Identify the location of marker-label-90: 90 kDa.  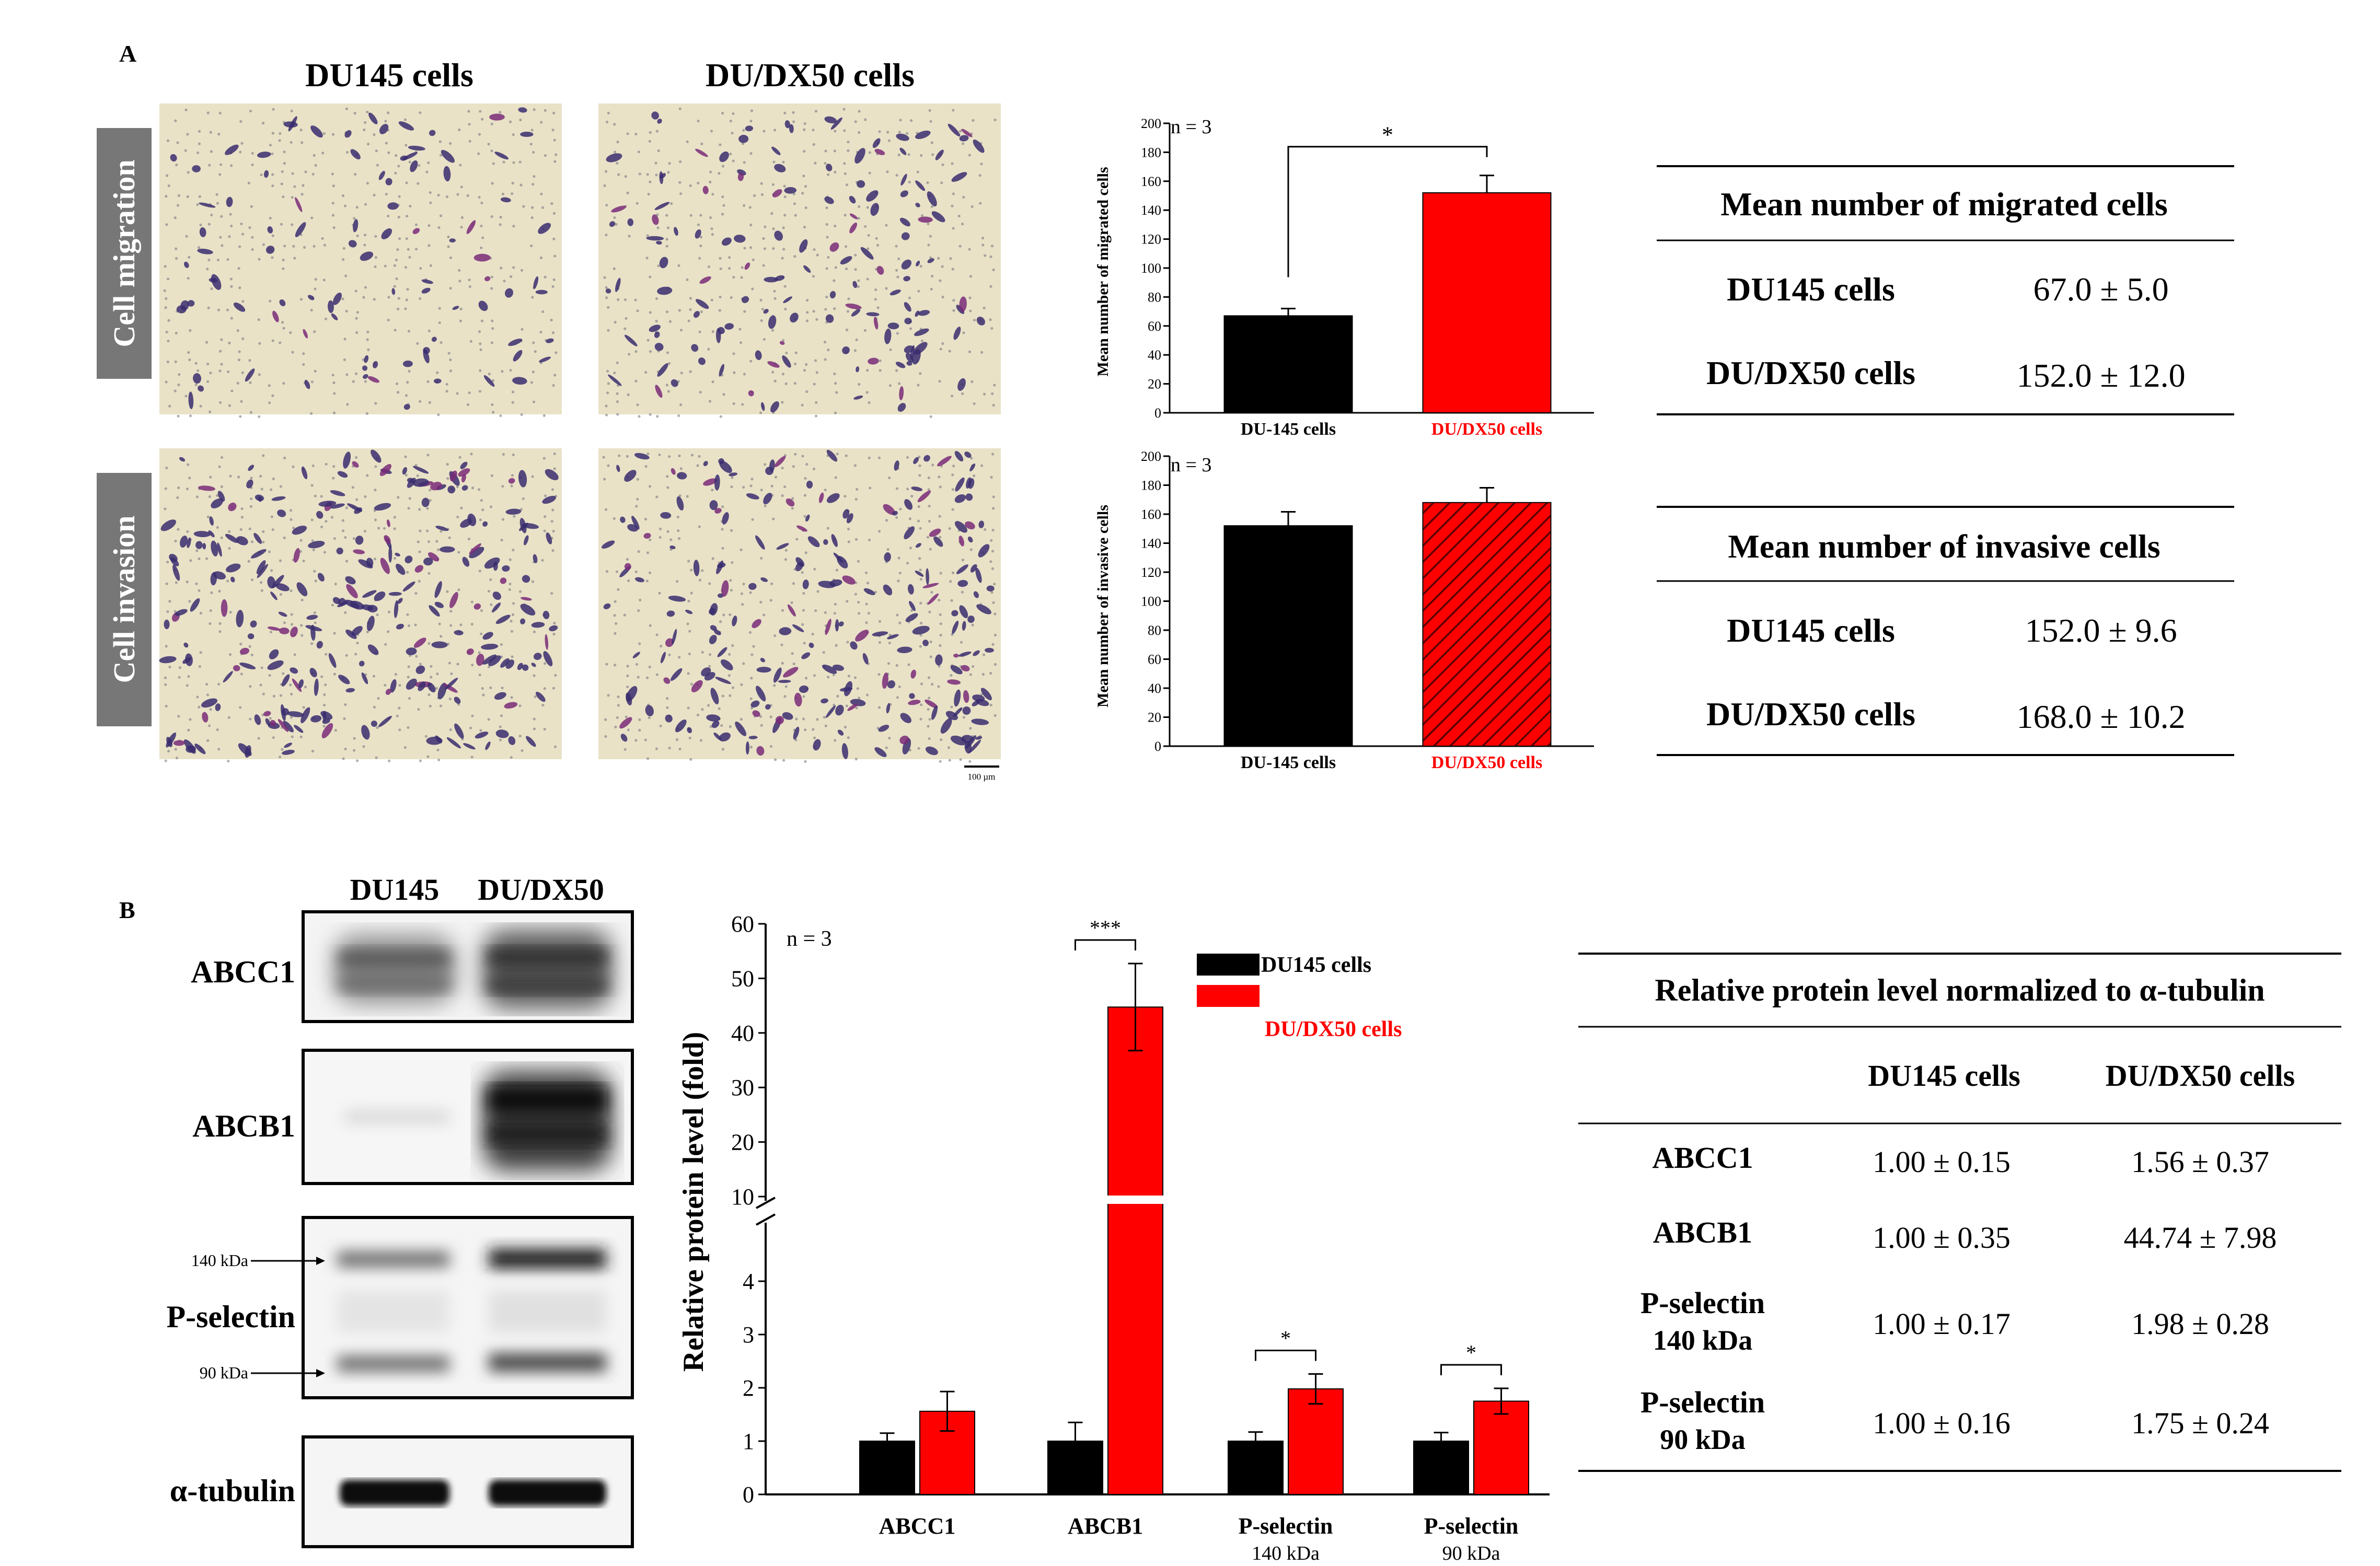
(224, 1372).